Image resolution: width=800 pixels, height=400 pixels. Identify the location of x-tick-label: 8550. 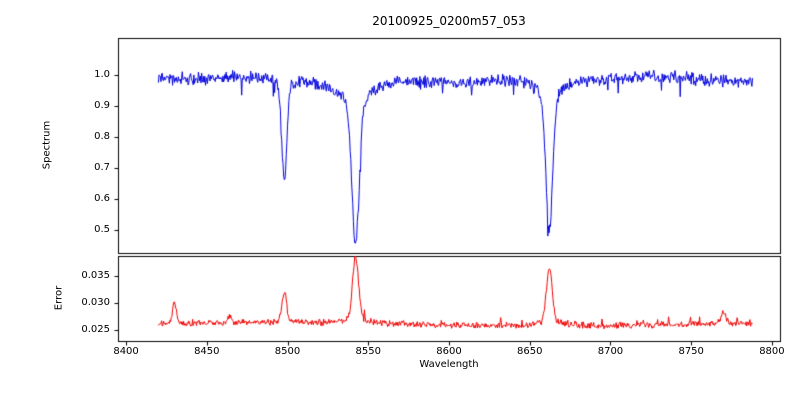
(368, 351).